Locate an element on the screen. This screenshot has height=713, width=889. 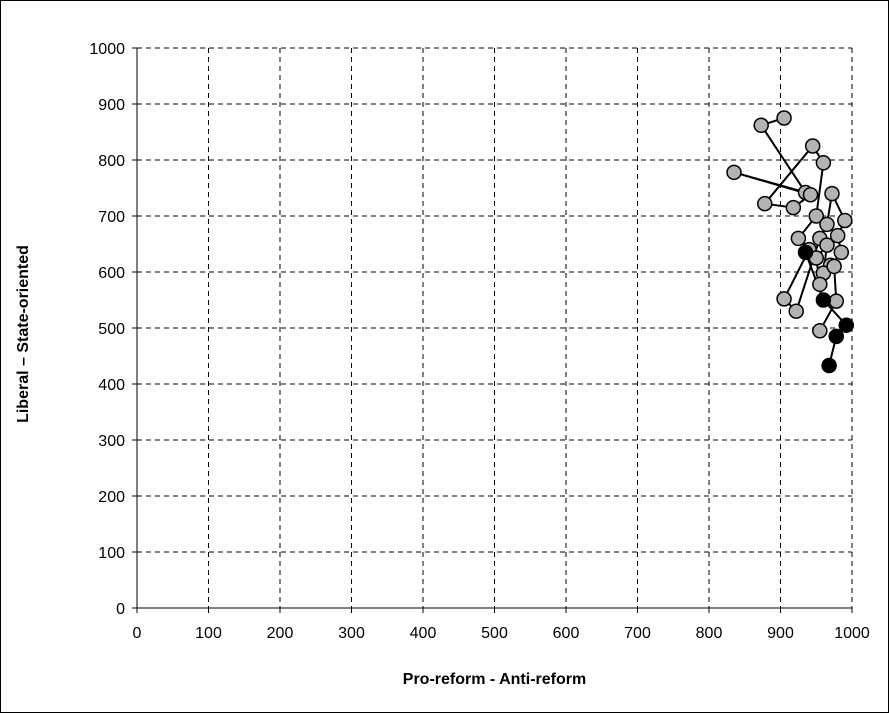
x-tick-label: 800 is located at coordinates (709, 633).